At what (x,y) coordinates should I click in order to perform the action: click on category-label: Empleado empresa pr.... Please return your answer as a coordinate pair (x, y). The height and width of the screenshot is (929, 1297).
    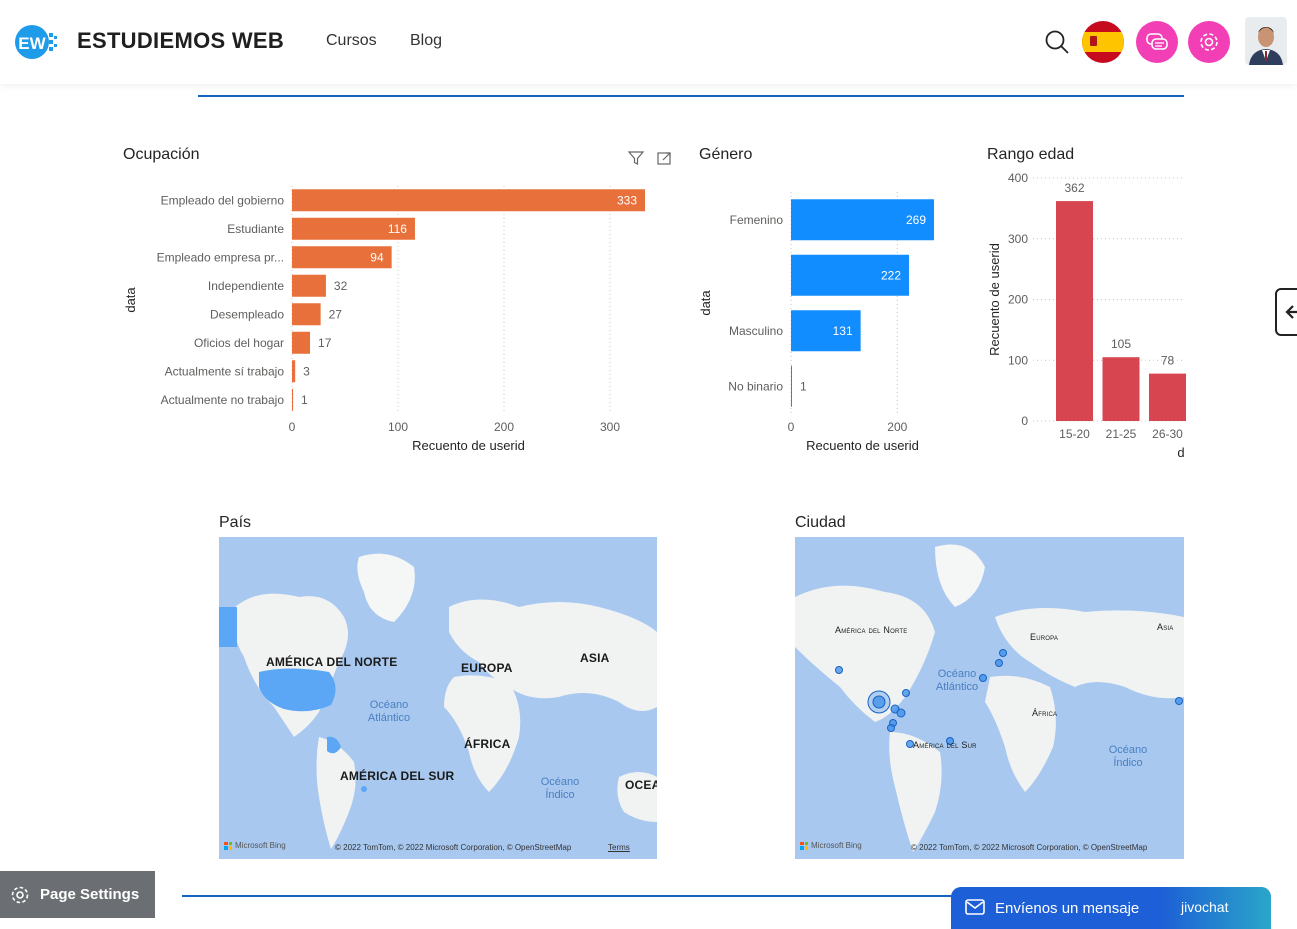
    Looking at the image, I should click on (220, 257).